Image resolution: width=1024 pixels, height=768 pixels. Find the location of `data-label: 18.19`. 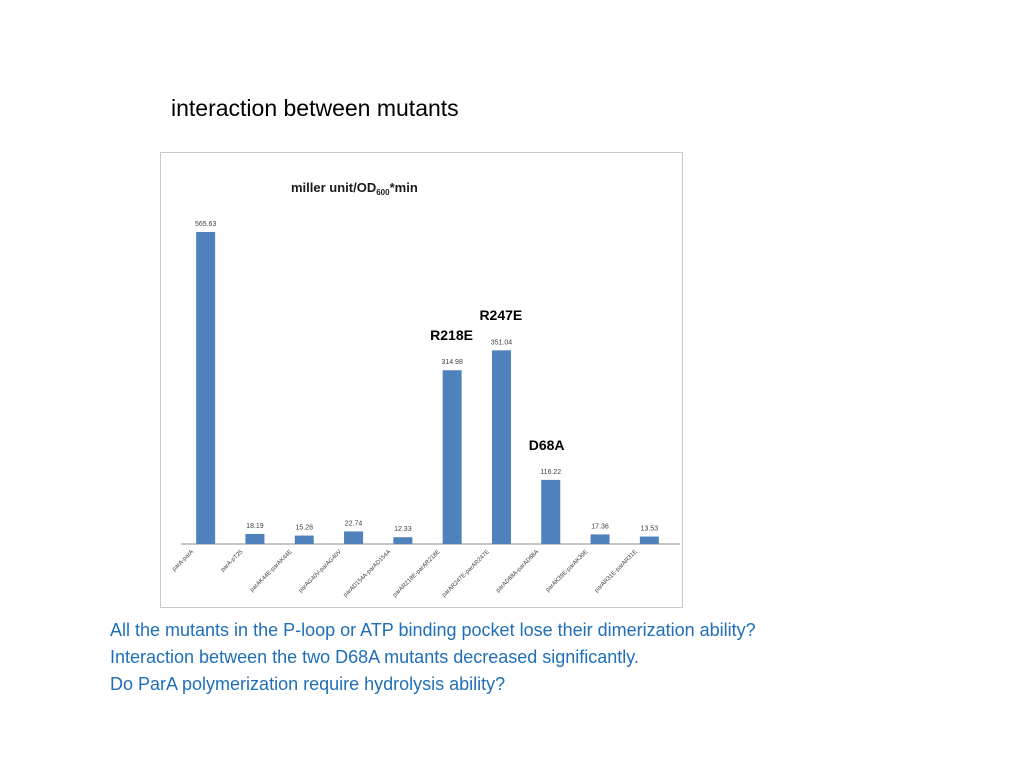

data-label: 18.19 is located at coordinates (255, 526).